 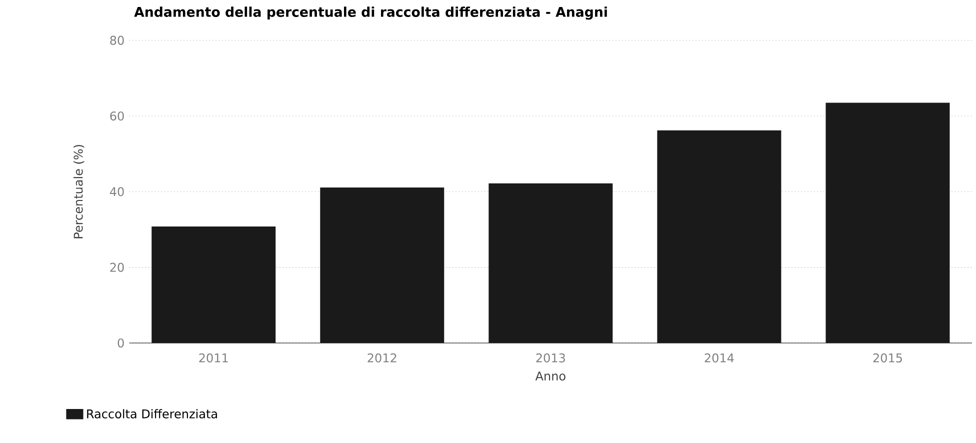 What do you see at coordinates (370, 13) in the screenshot?
I see `chart-title: Andamento della percentuale di raccolta differenziata - Anagni` at bounding box center [370, 13].